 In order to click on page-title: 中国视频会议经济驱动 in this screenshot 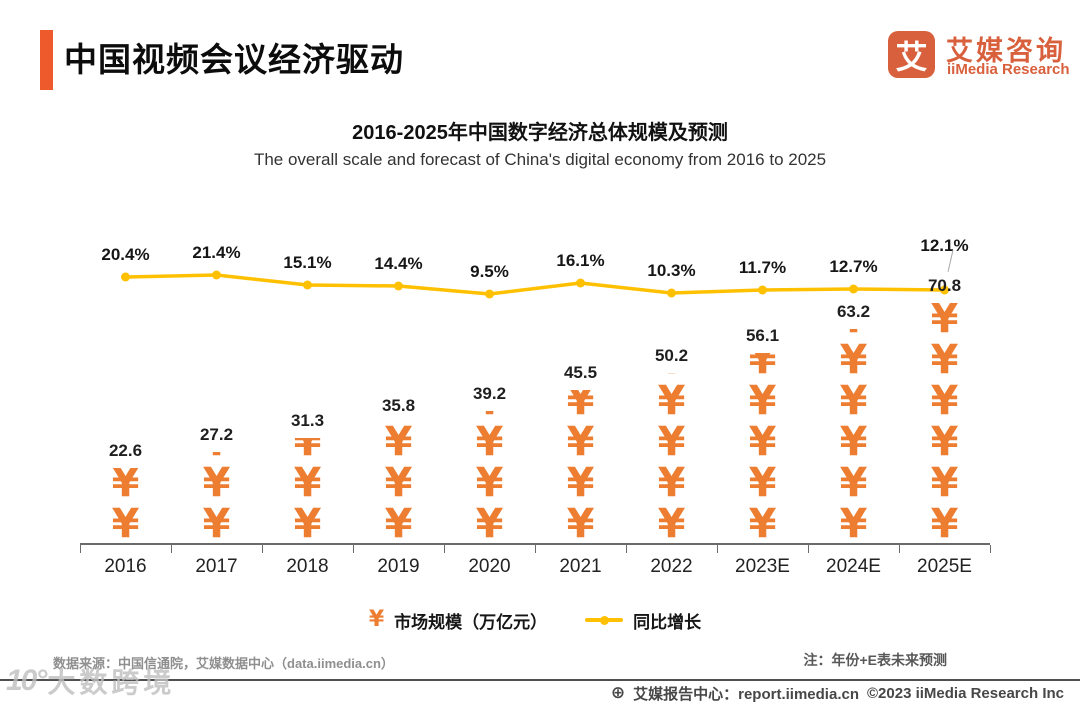, I will do `click(234, 59)`.